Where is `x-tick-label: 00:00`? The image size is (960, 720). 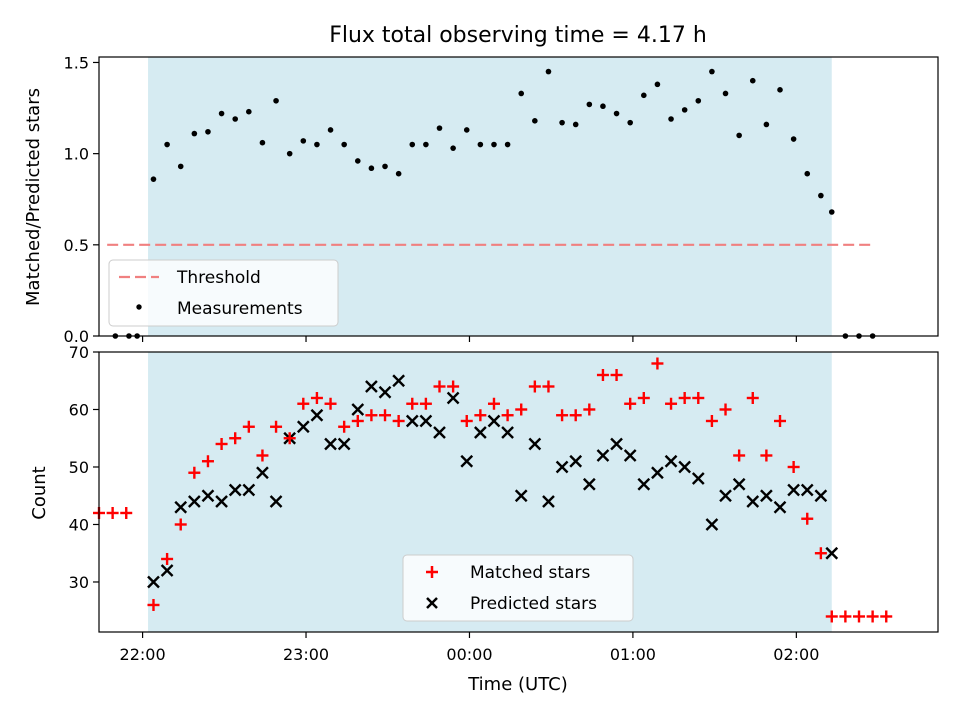 x-tick-label: 00:00 is located at coordinates (469, 654).